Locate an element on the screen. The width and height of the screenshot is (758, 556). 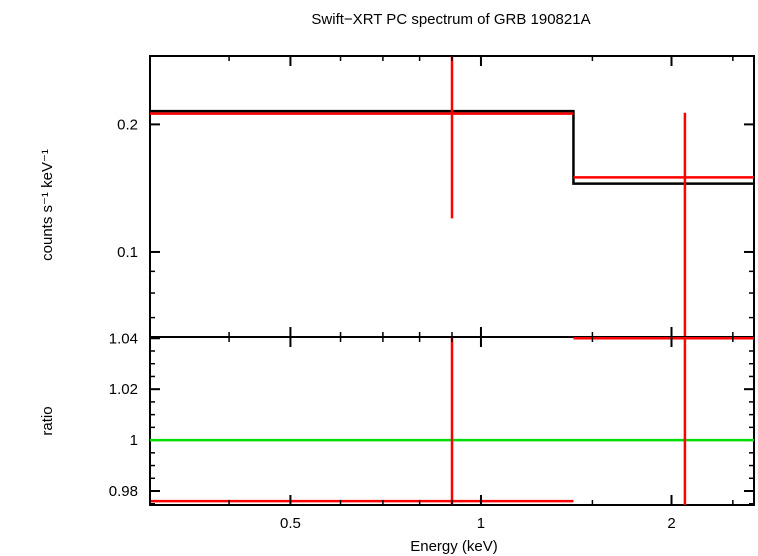
x-axis-label: Energy (keV) is located at coordinates (454, 546).